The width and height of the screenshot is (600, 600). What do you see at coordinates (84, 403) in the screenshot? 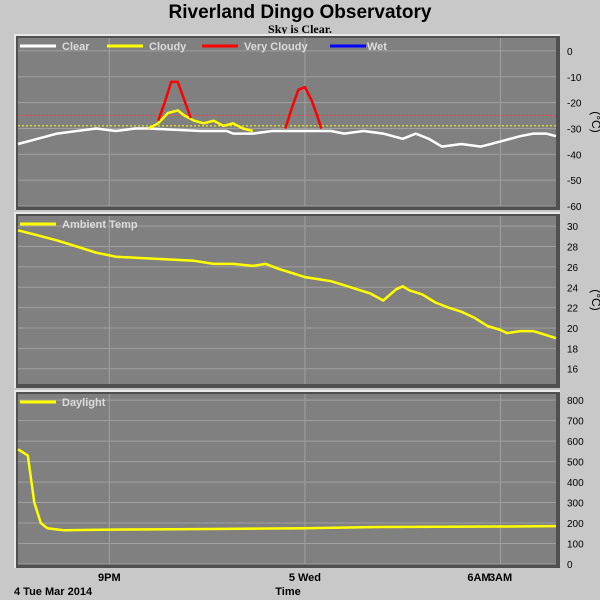
I see `legend-label: Daylight` at bounding box center [84, 403].